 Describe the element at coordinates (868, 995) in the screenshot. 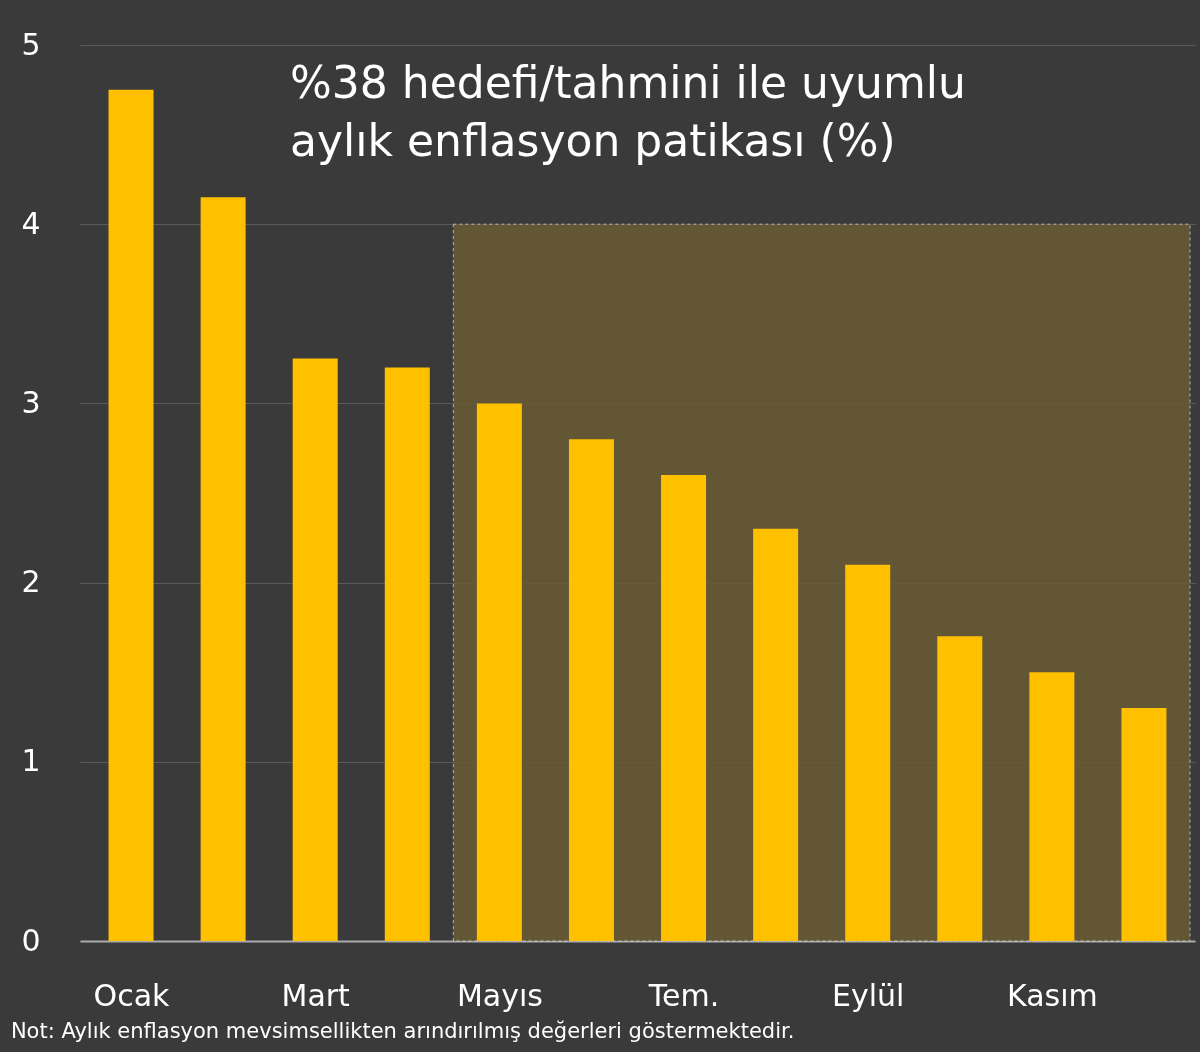

I see `x-tick-label: Eylül` at that location.